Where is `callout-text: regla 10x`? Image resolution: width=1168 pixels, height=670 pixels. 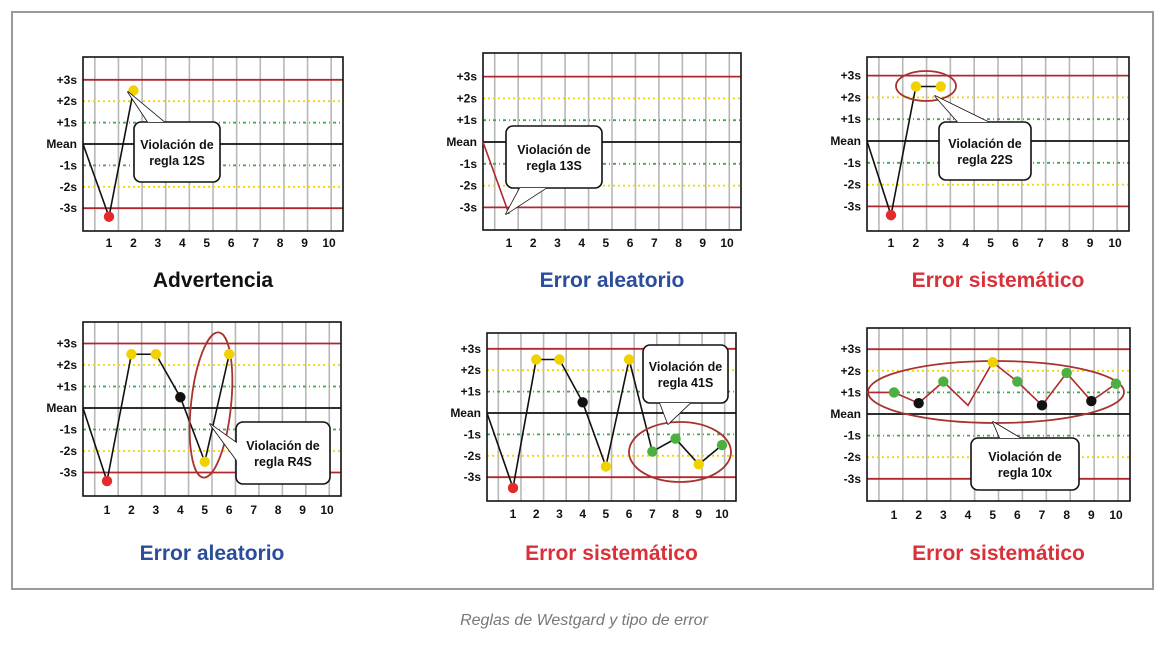
callout-text: regla 10x is located at coordinates (1025, 473).